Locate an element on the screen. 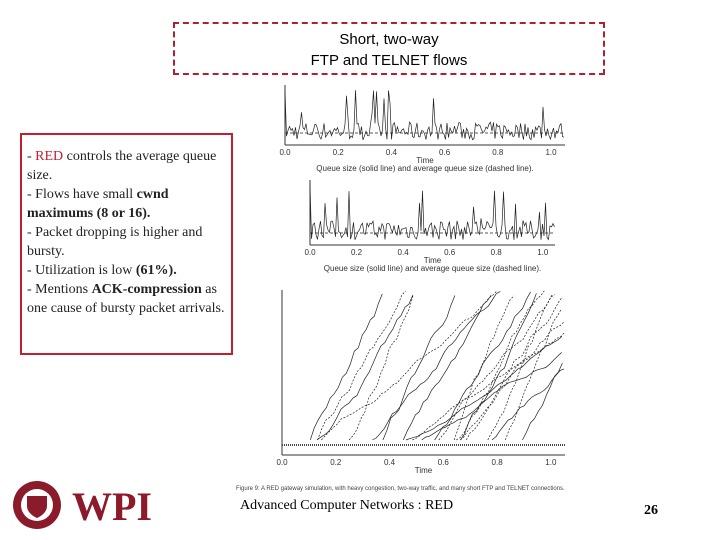 The width and height of the screenshot is (720, 540). logo: WPI is located at coordinates (82, 505).